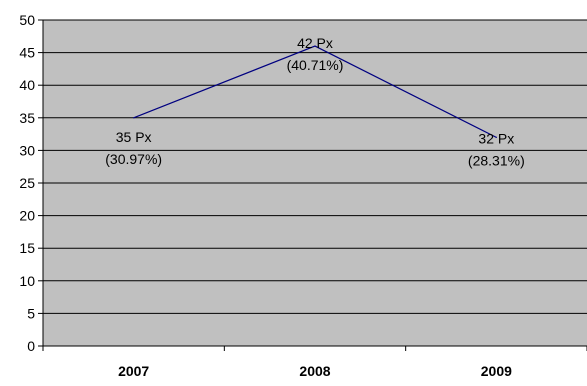  Describe the element at coordinates (27, 216) in the screenshot. I see `y-tick-label: 20` at that location.